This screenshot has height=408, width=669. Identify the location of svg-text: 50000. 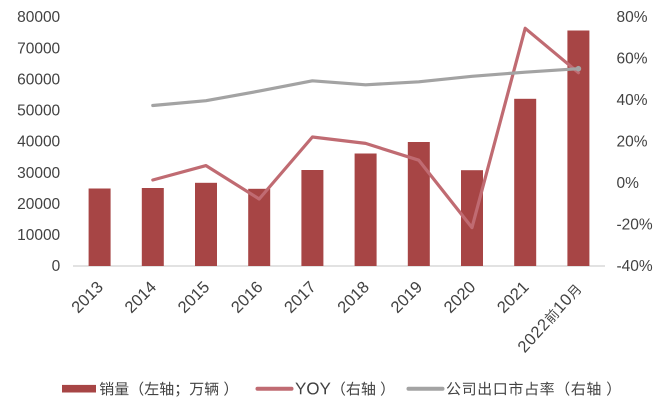
(38, 111).